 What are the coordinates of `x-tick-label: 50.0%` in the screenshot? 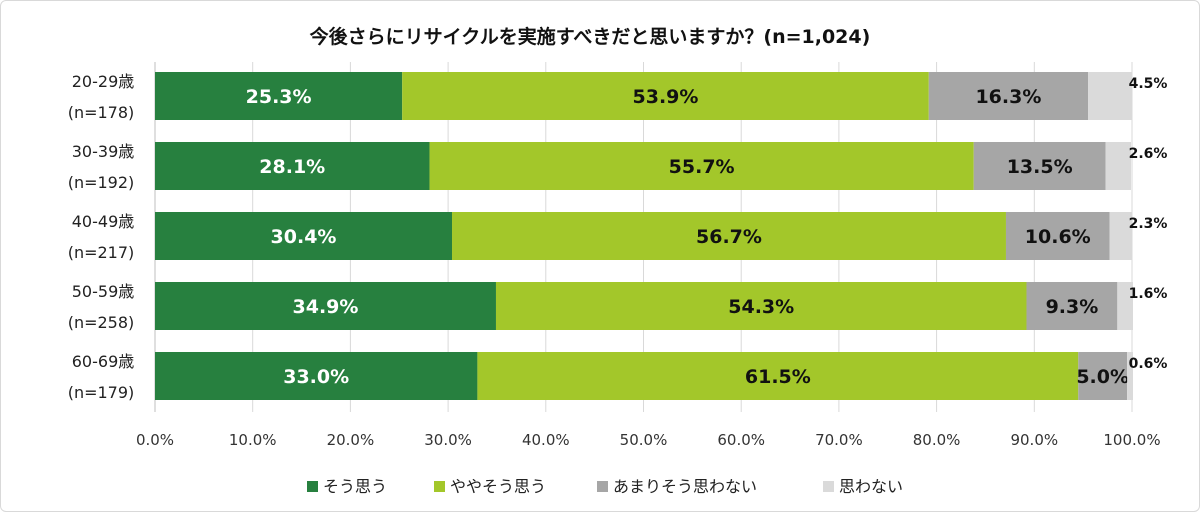 It's located at (644, 440).